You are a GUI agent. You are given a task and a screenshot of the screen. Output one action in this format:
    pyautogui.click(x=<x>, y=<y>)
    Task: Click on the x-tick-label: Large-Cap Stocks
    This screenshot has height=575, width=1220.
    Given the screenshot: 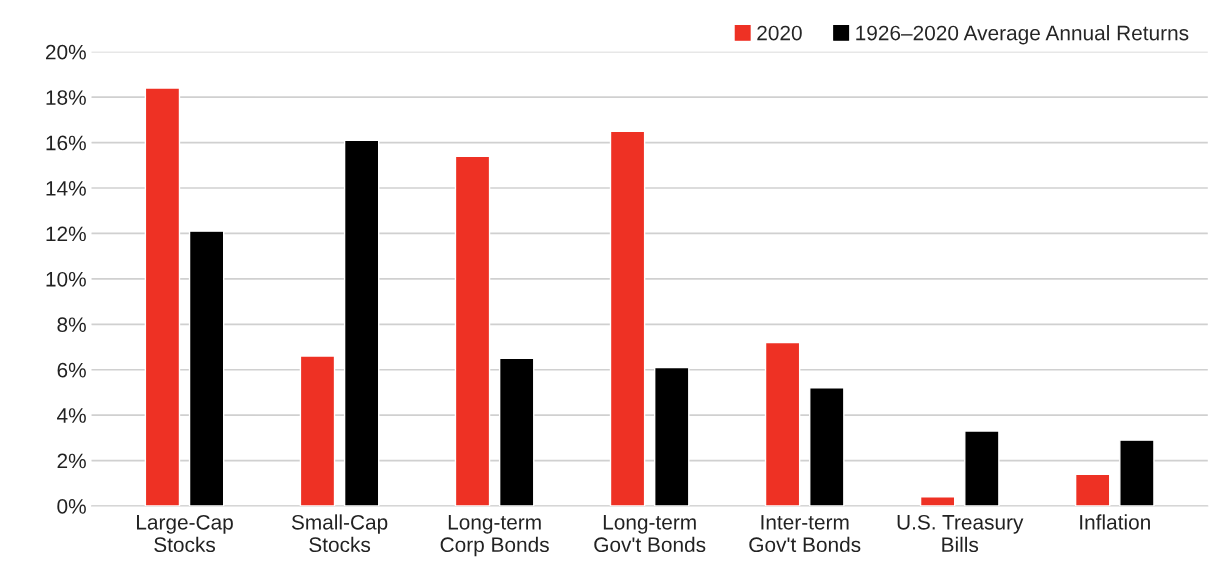 What is the action you would take?
    pyautogui.click(x=185, y=533)
    